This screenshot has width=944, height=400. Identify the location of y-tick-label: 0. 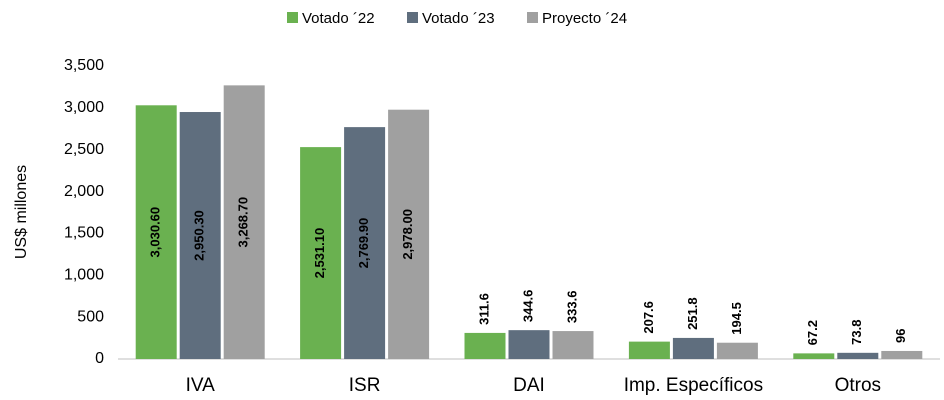
(99, 358).